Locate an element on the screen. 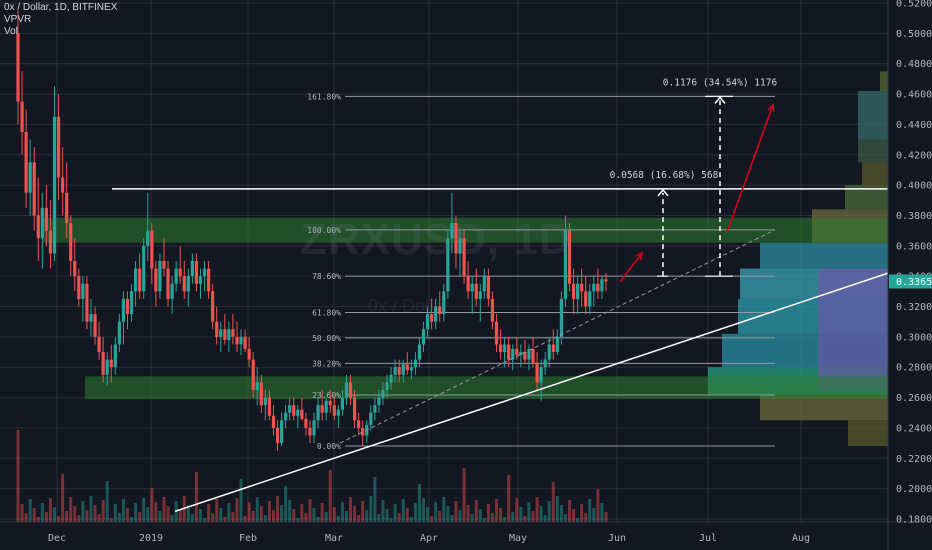  x-axis-tick-label: 2019 is located at coordinates (151, 538).